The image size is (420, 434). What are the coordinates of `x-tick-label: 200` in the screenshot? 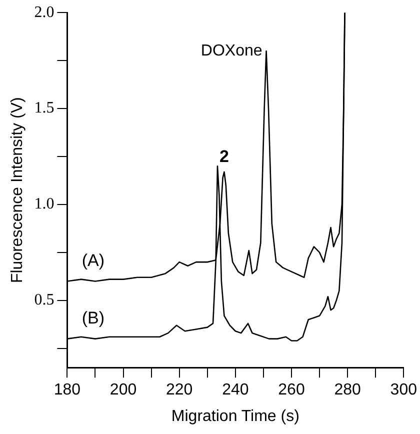 It's located at (123, 390).